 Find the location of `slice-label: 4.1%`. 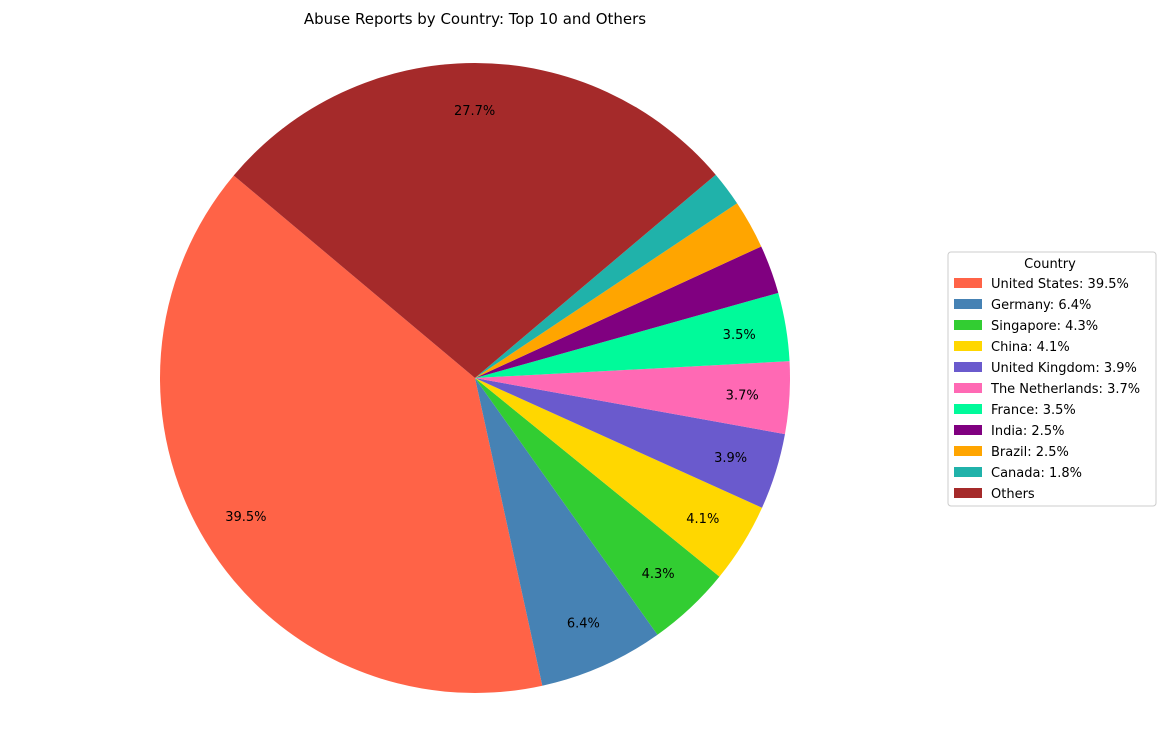

slice-label: 4.1% is located at coordinates (702, 519).